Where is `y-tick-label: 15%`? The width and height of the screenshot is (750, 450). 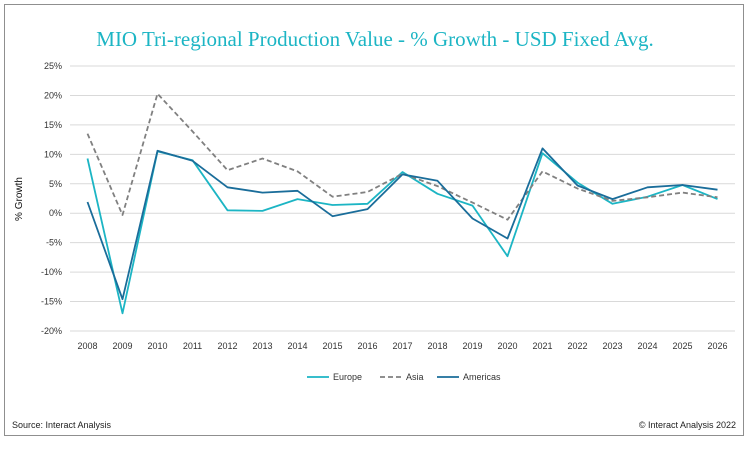
y-tick-label: 15% is located at coordinates (53, 125).